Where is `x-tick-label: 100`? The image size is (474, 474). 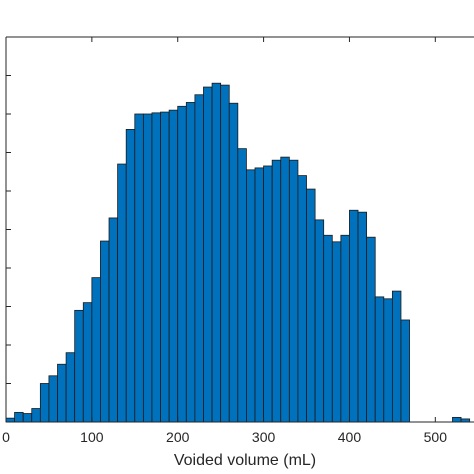 x-tick-label: 100 is located at coordinates (92, 437).